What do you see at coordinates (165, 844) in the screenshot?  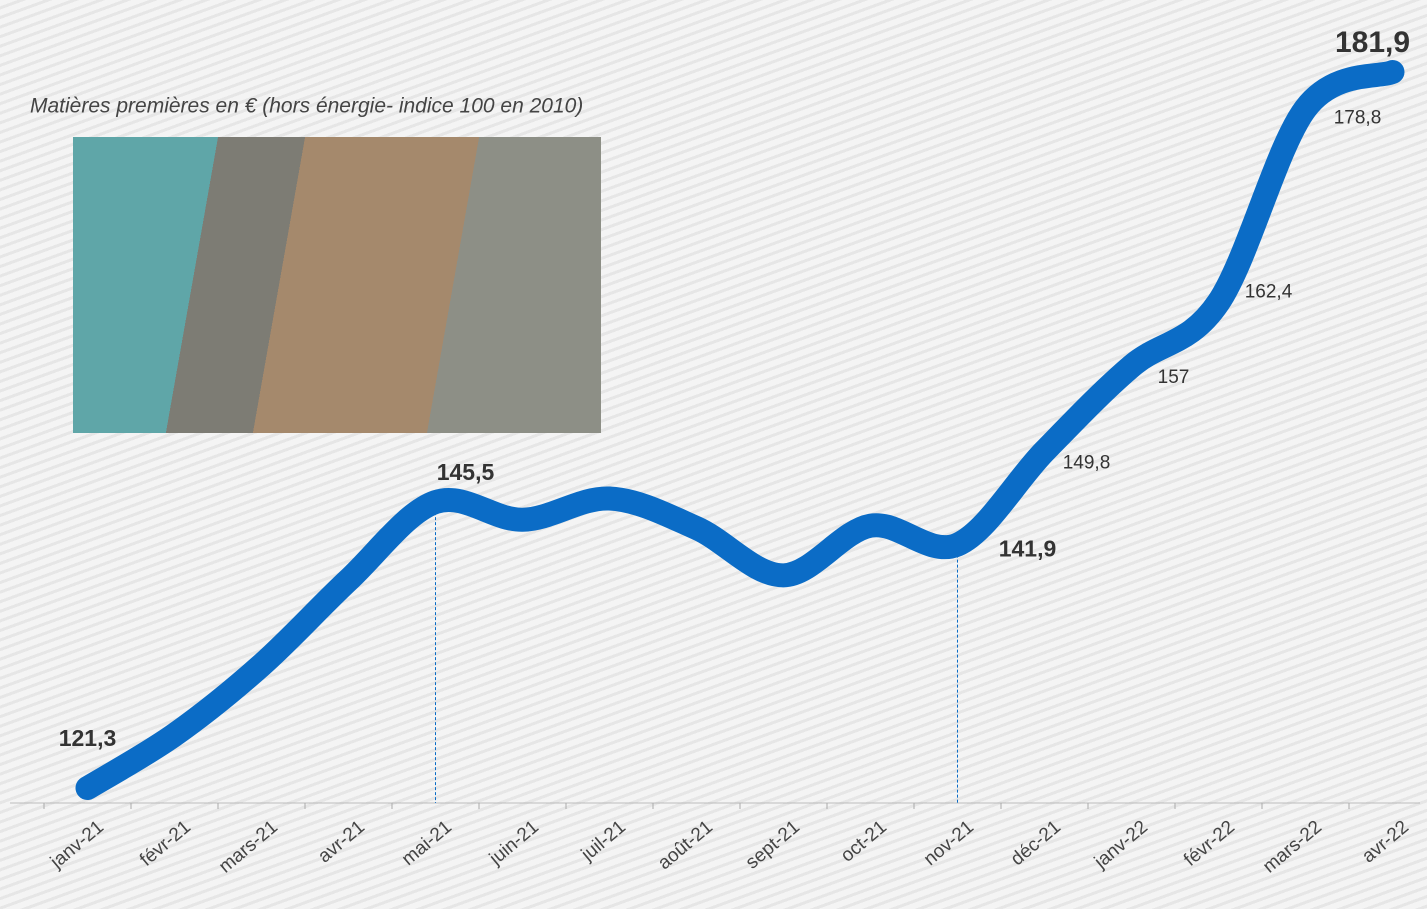 I see `x-tick-label: févr-21` at bounding box center [165, 844].